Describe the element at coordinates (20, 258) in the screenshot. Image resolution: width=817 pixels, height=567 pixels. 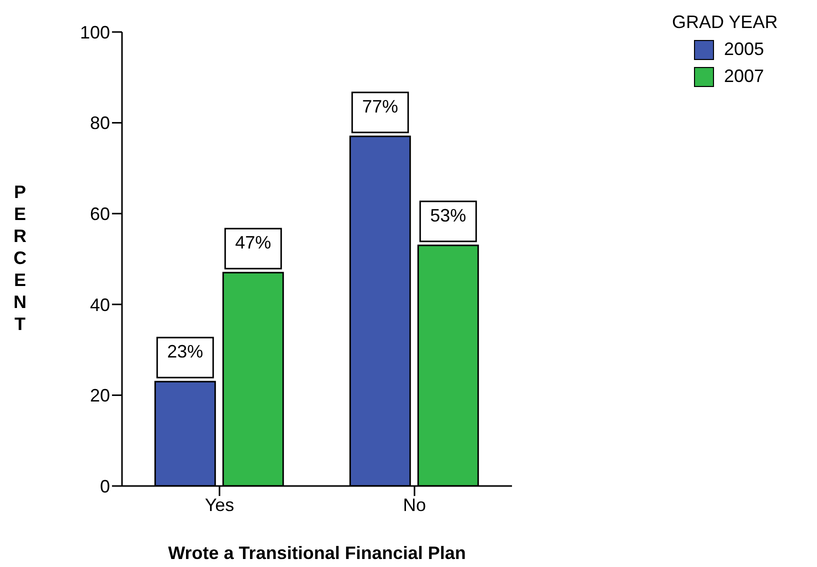
I see `y-axis-title: PERCENT` at that location.